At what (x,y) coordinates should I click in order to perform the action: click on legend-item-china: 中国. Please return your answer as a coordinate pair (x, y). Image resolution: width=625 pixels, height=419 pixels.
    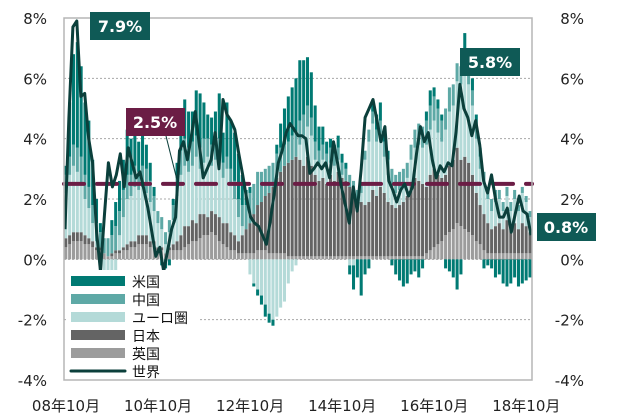
    Looking at the image, I should click on (115, 301).